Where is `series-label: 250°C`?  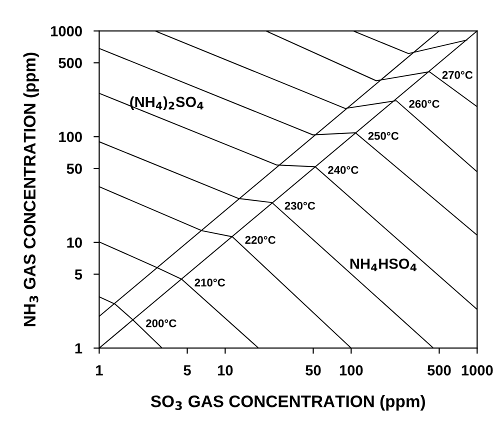
series-label: 250°C is located at coordinates (383, 136).